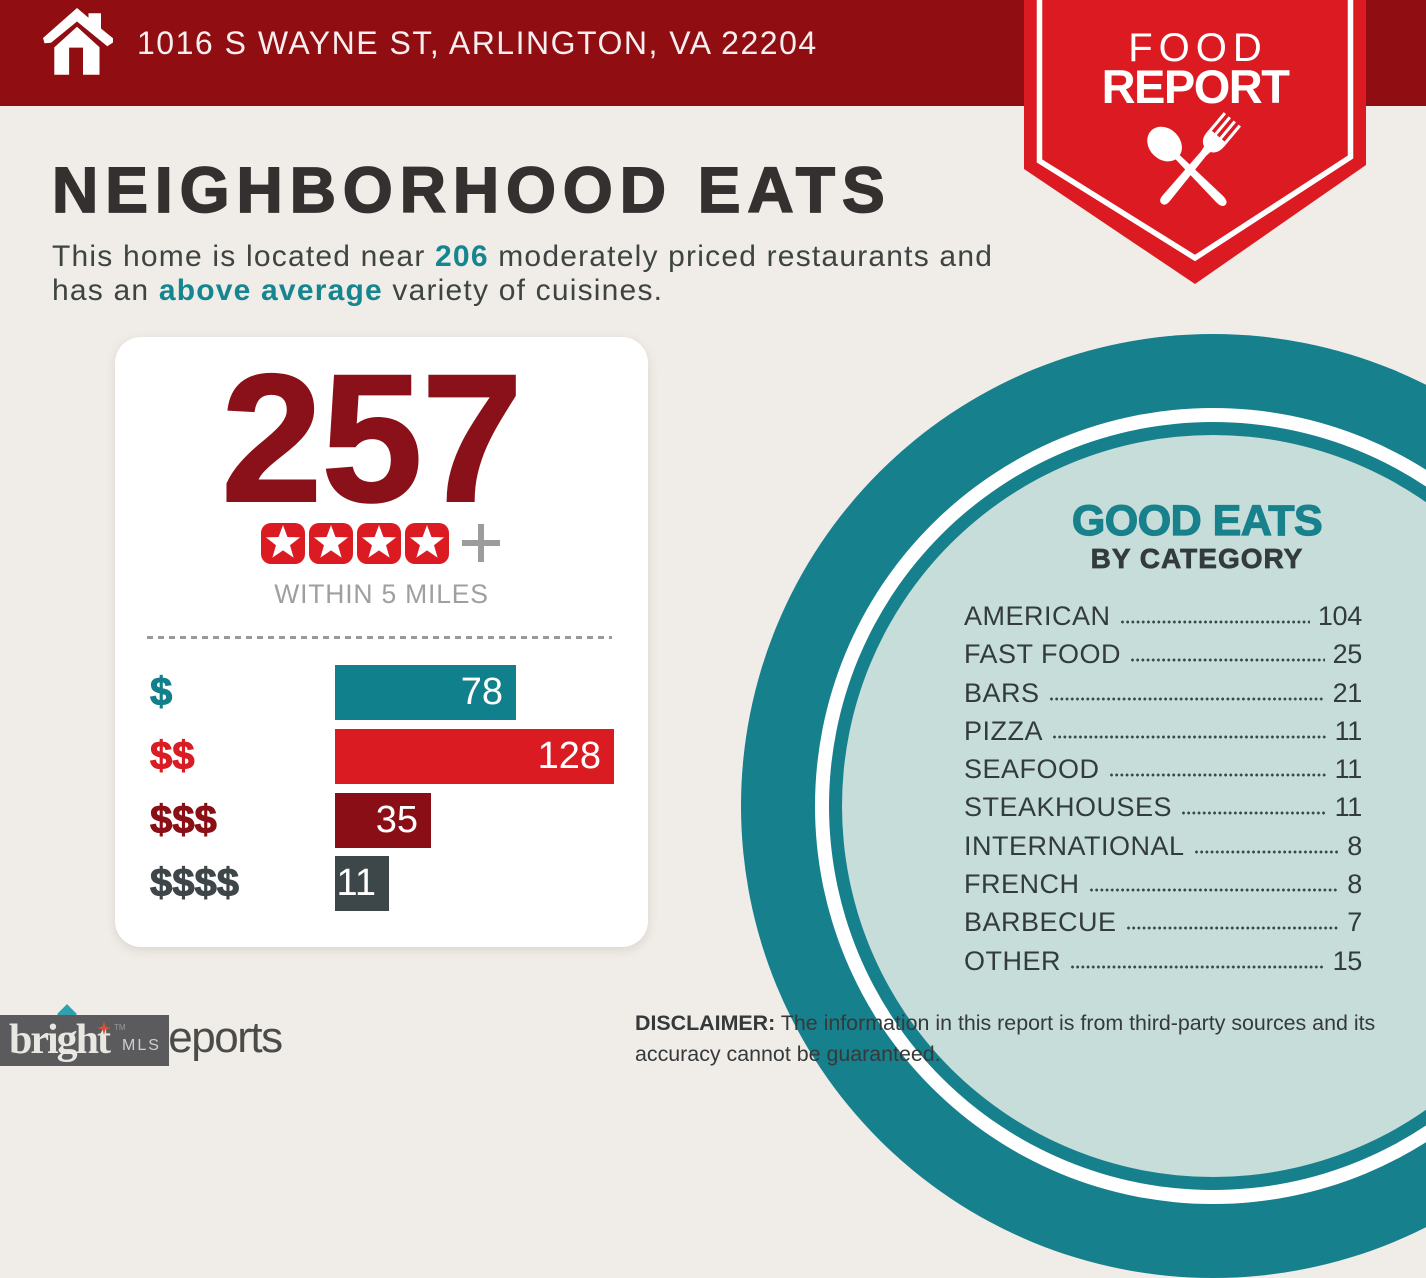 The width and height of the screenshot is (1426, 1278). I want to click on svg-text: REPORT, so click(1196, 86).